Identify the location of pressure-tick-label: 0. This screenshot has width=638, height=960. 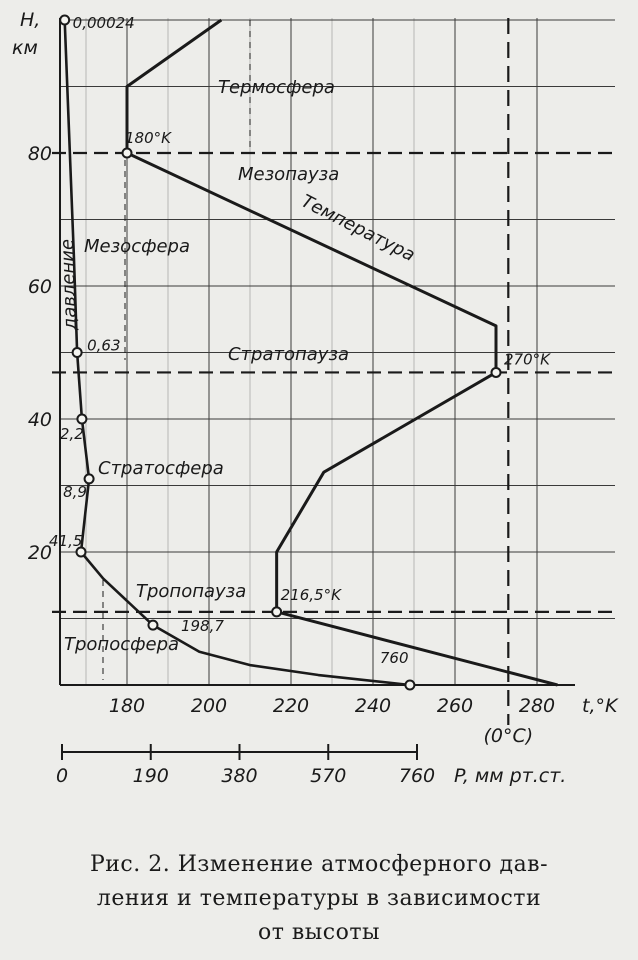
(62, 776).